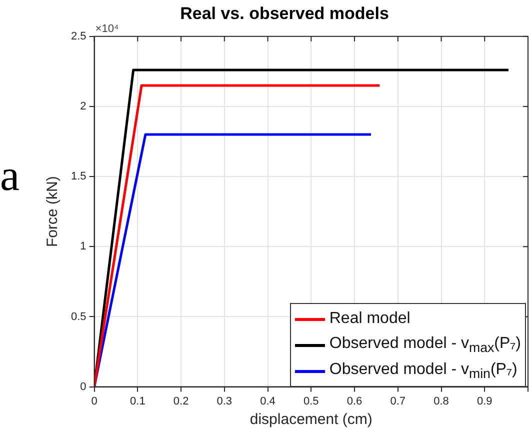 The width and height of the screenshot is (531, 433). Describe the element at coordinates (311, 419) in the screenshot. I see `x-axis-title: displacement (cm)` at that location.